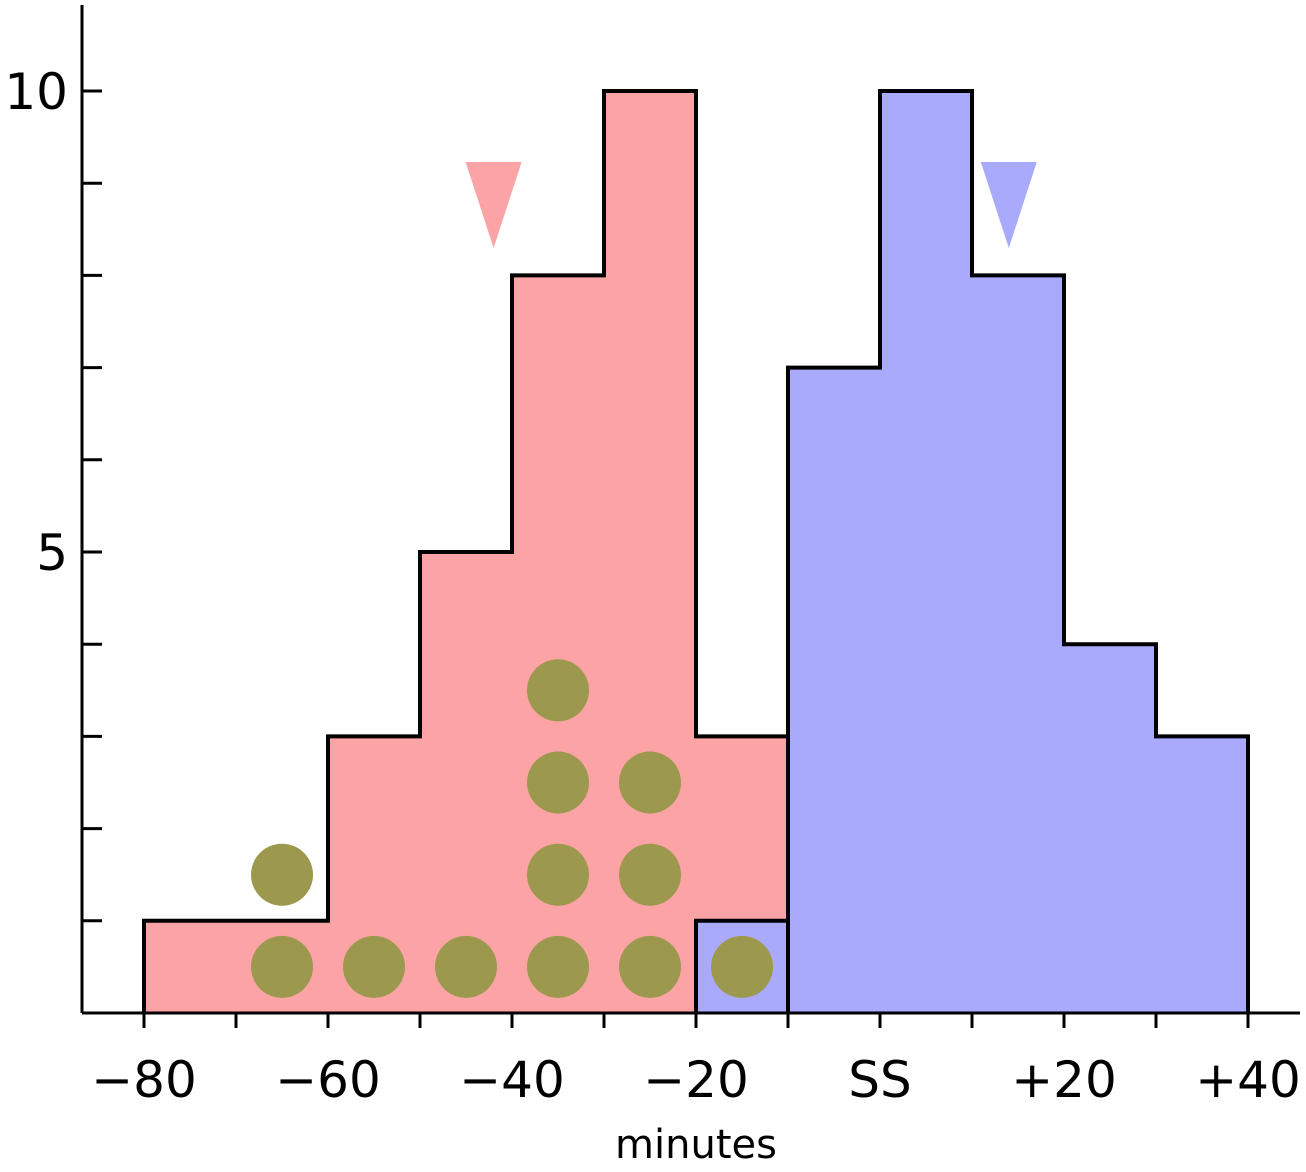 The height and width of the screenshot is (1172, 1306). Describe the element at coordinates (144, 1080) in the screenshot. I see `x-tick-label: −80` at that location.